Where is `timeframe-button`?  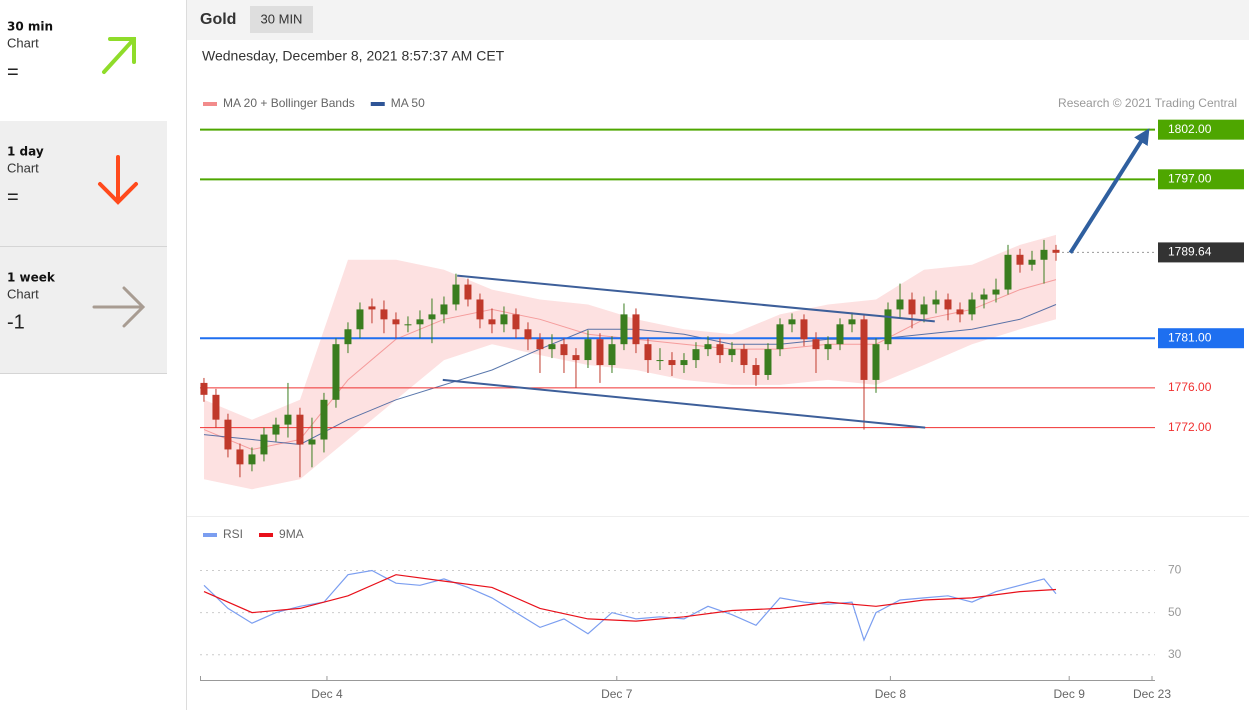
timeframe-button is located at coordinates (281, 19).